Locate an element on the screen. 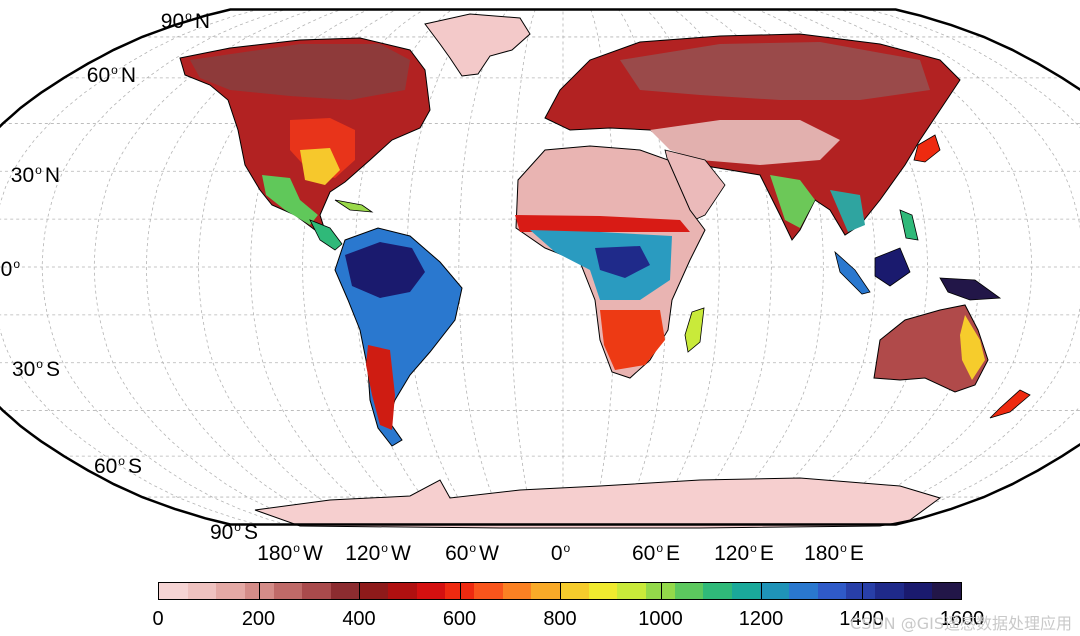 The image size is (1080, 636). colorbar-tick-label: 800 is located at coordinates (560, 619).